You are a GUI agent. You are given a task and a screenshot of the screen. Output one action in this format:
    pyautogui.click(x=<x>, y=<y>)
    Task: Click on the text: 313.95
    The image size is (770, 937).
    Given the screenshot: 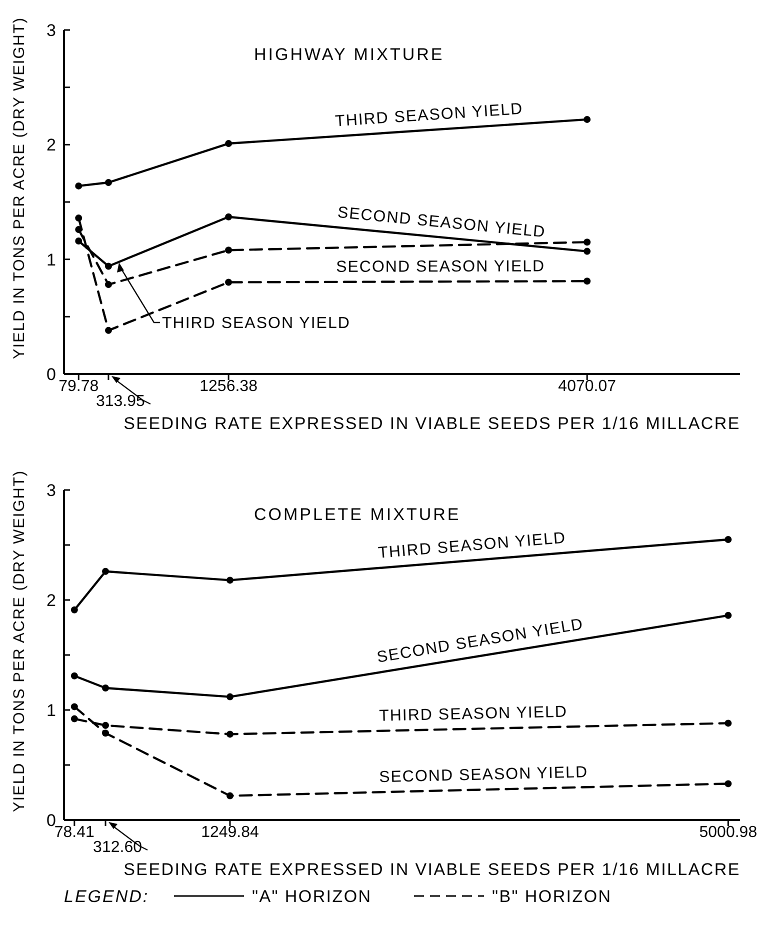 What is the action you would take?
    pyautogui.click(x=121, y=401)
    